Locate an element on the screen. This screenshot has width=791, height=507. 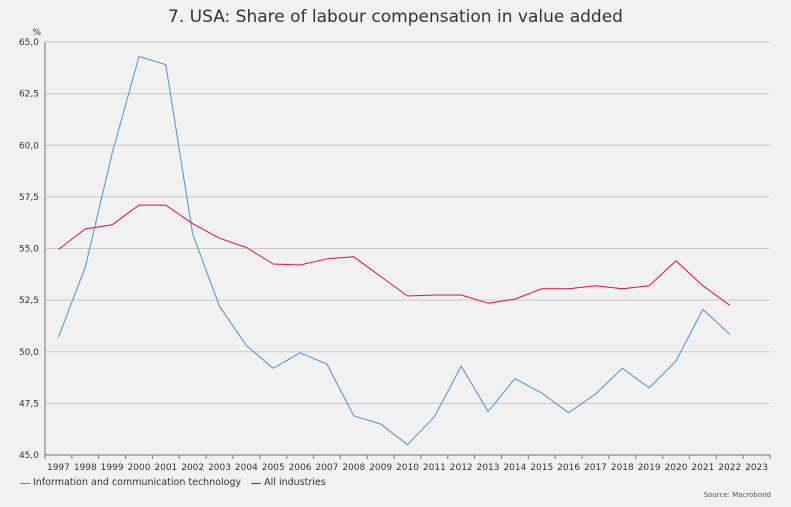
x-tick-label-11: 2008 is located at coordinates (353, 468).